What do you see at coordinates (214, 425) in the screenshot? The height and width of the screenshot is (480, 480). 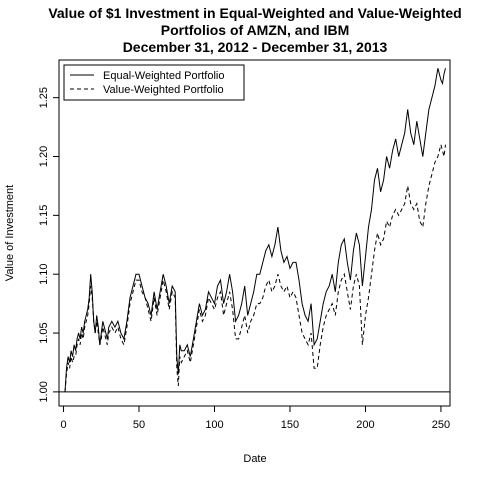 I see `x-tick-label: 100` at bounding box center [214, 425].